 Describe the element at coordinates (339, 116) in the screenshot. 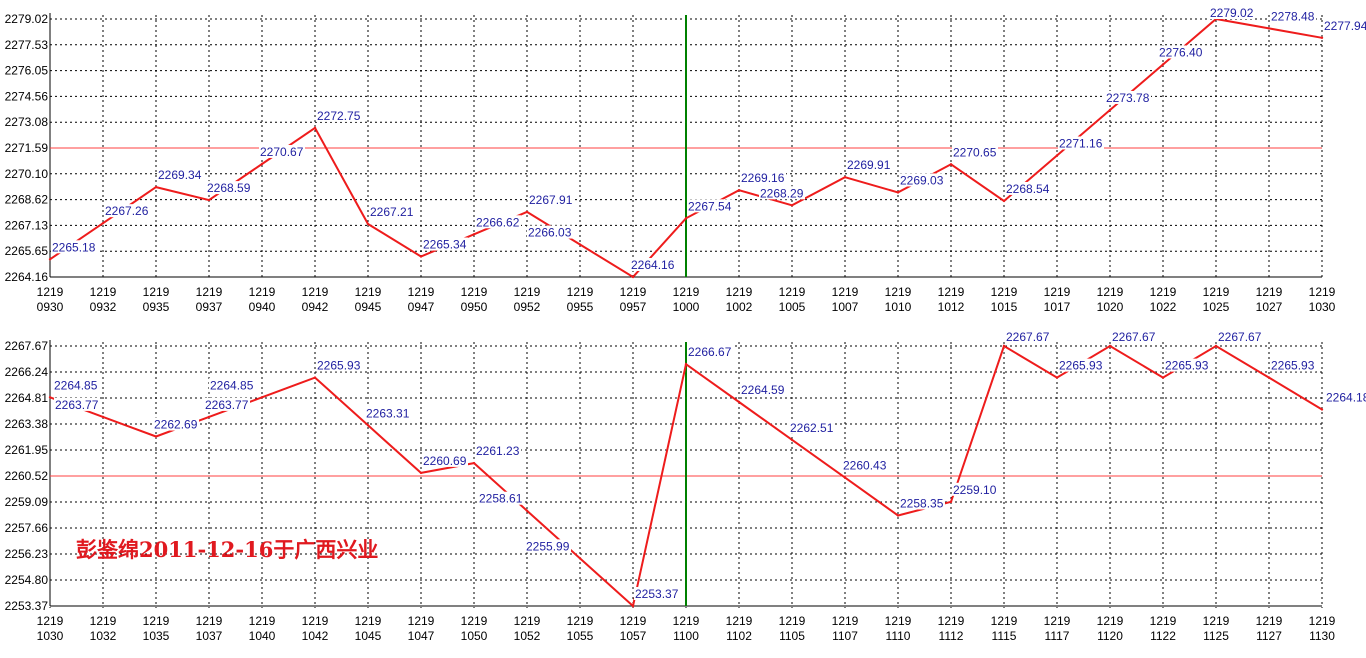

I see `data-label: 2272.75` at that location.